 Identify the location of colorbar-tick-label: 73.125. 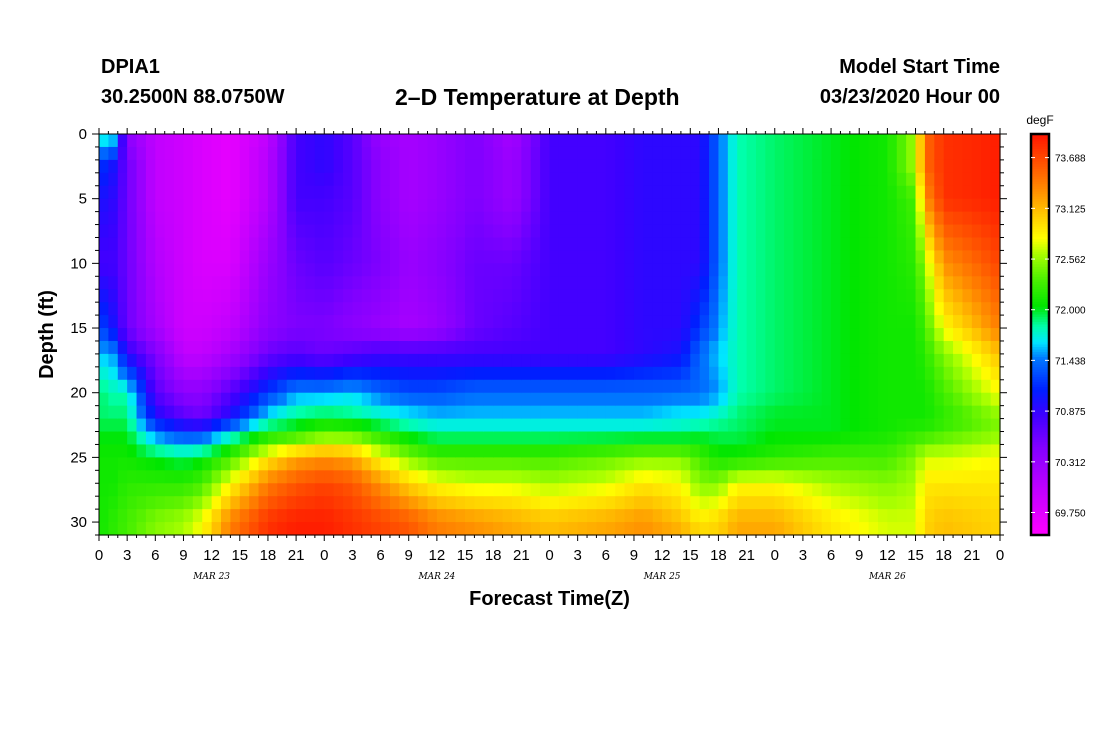
(1070, 209).